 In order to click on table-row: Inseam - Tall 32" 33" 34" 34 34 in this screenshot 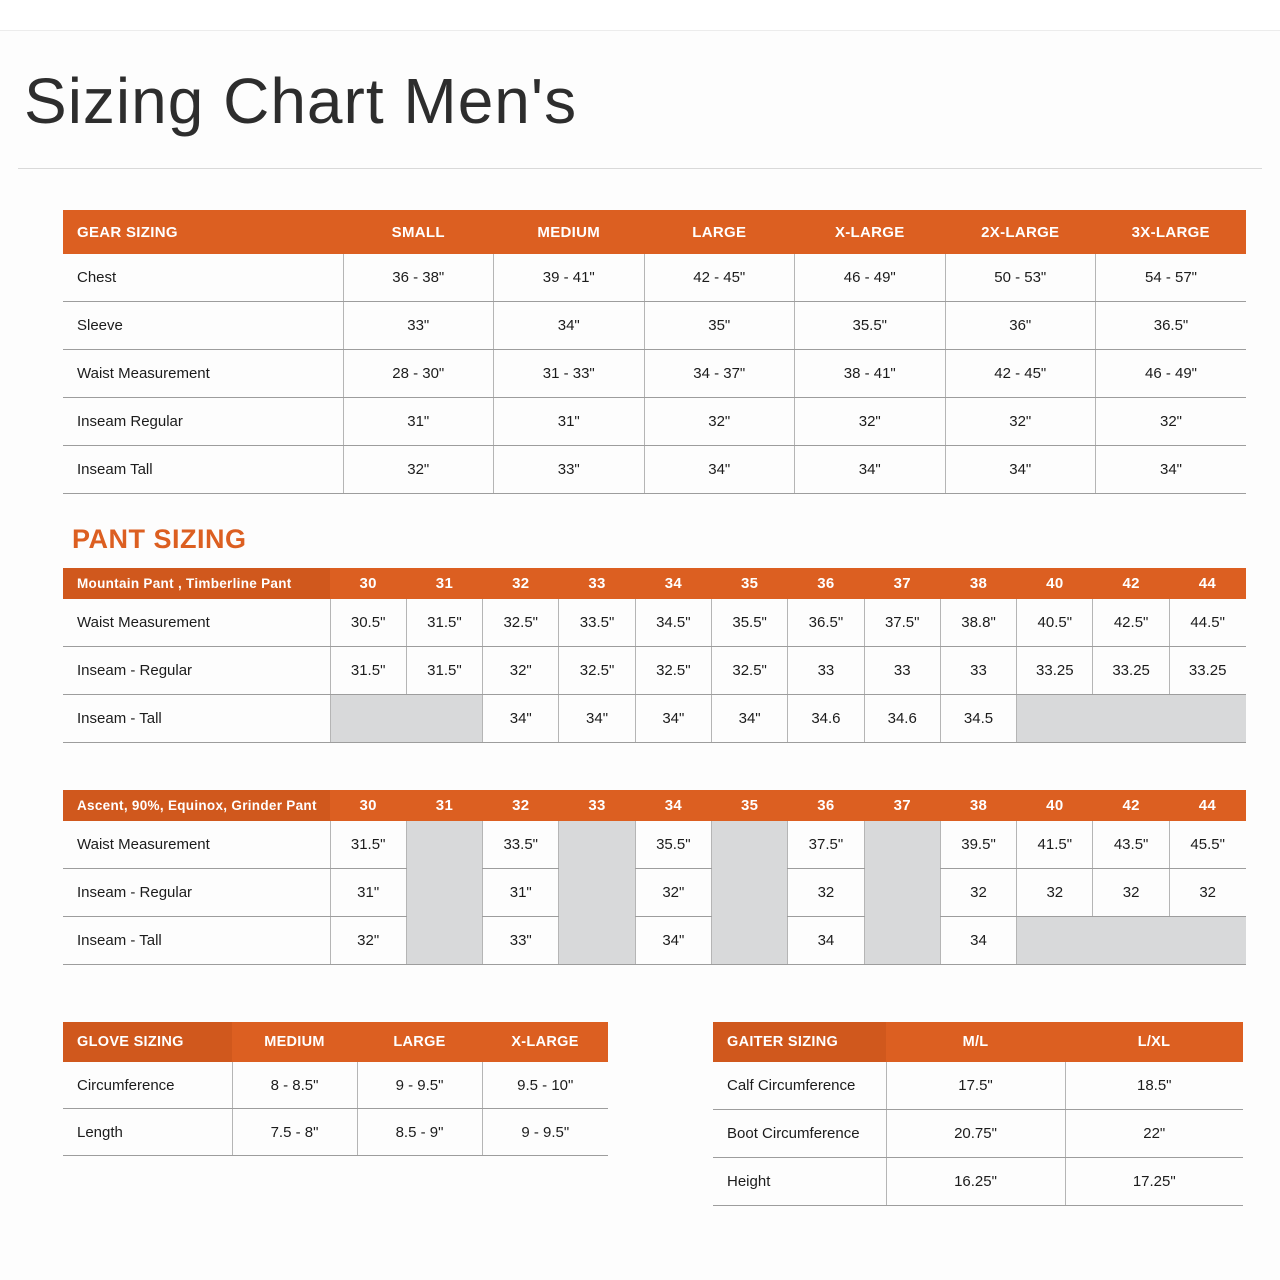, I will do `click(654, 940)`.